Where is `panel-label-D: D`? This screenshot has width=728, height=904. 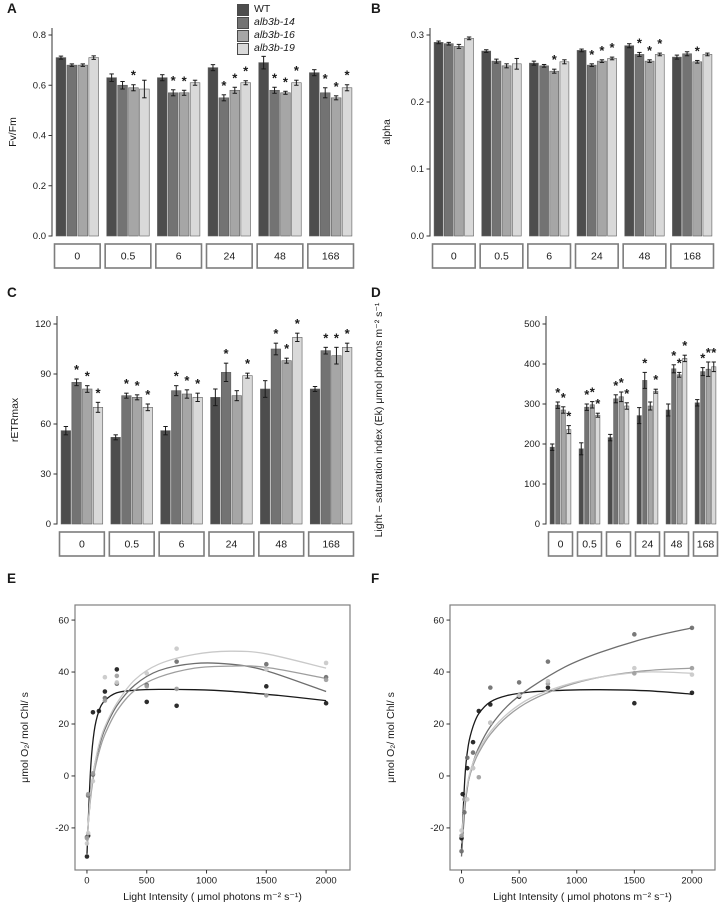
panel-label-D: D is located at coordinates (376, 292).